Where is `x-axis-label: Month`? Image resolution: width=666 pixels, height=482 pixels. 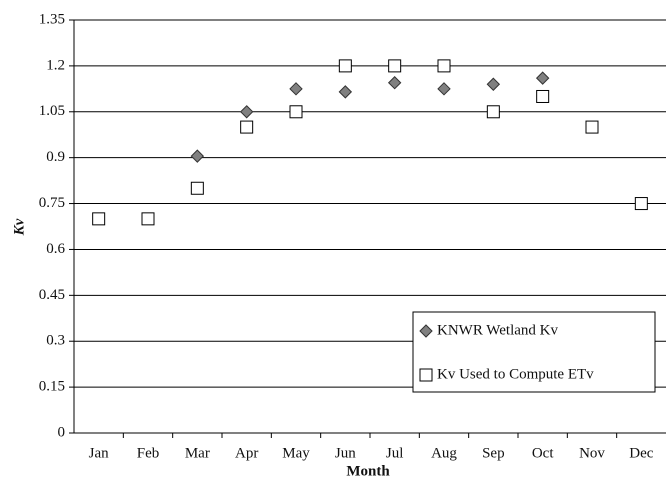 x-axis-label: Month is located at coordinates (368, 471).